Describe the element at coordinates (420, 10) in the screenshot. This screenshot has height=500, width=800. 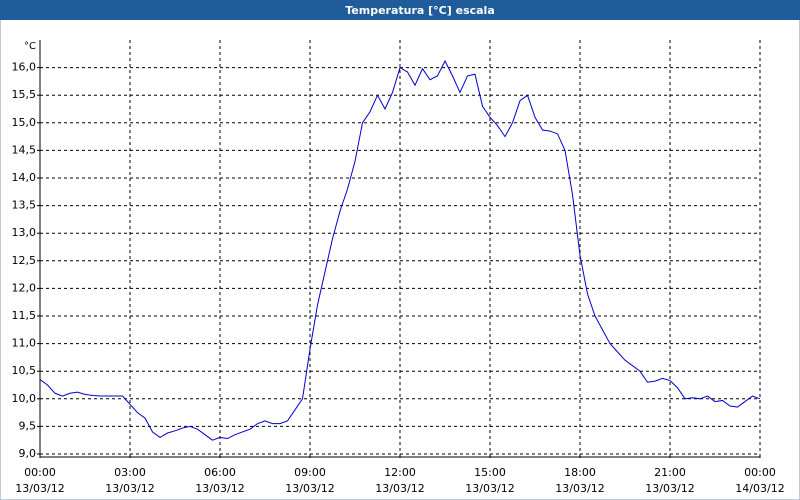
I see `chart-title: Temperatura [°C] escala` at that location.